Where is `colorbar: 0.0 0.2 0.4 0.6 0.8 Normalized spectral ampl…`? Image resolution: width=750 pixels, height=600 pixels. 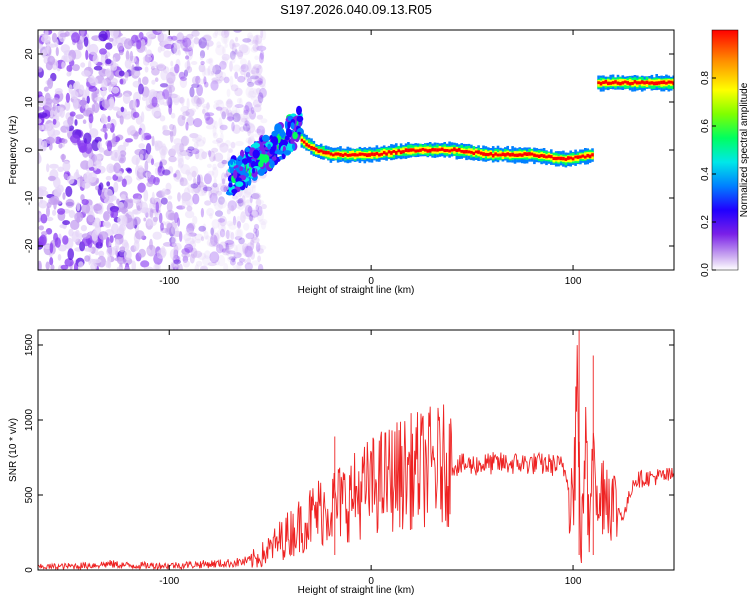
colorbar: 0.0 0.2 0.4 0.6 0.8 Normalized spectral ampl… is located at coordinates (725, 153).